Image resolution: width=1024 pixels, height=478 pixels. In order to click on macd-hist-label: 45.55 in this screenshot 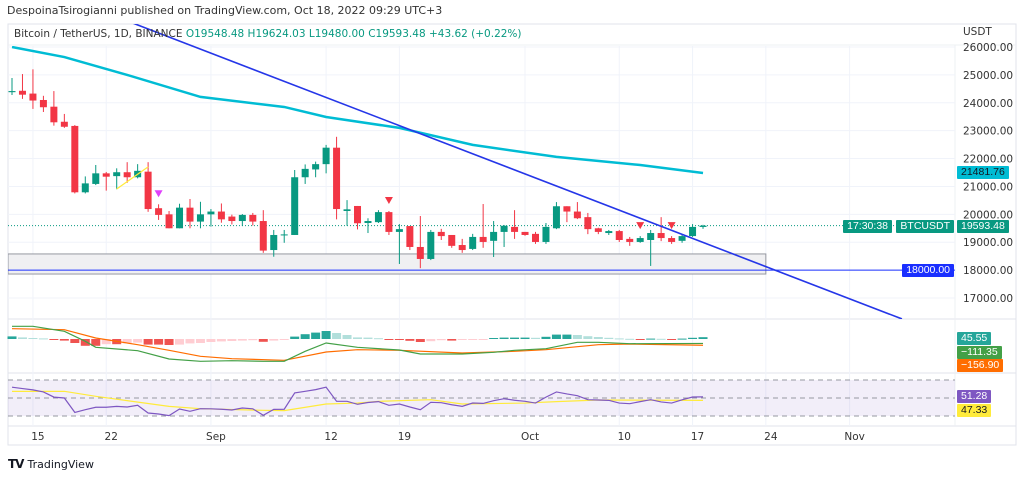, I will do `click(974, 338)`.